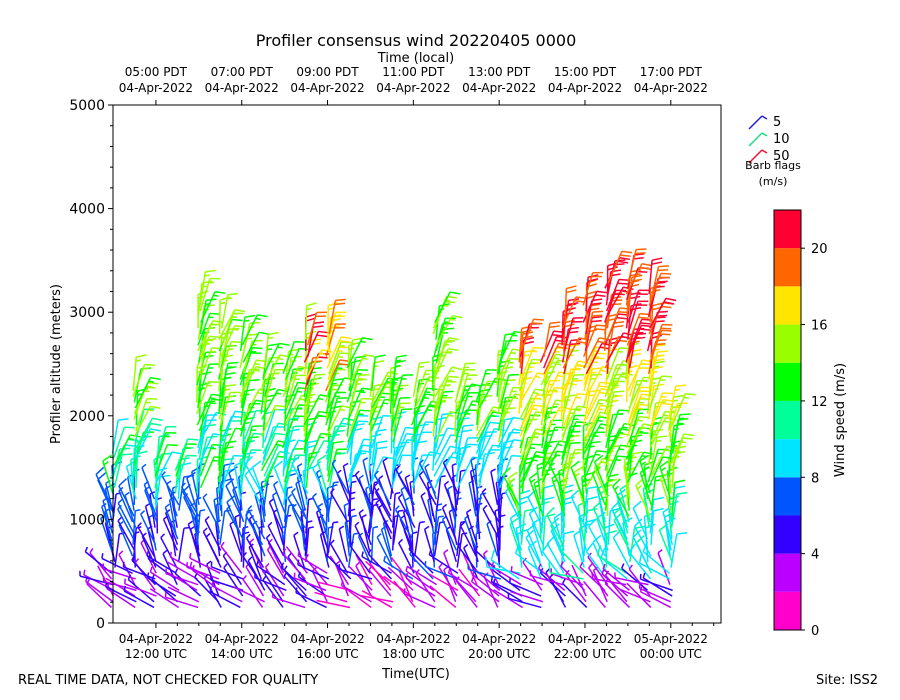  Describe the element at coordinates (840, 420) in the screenshot. I see `colorbar-label: Wind speed (m/s)` at that location.